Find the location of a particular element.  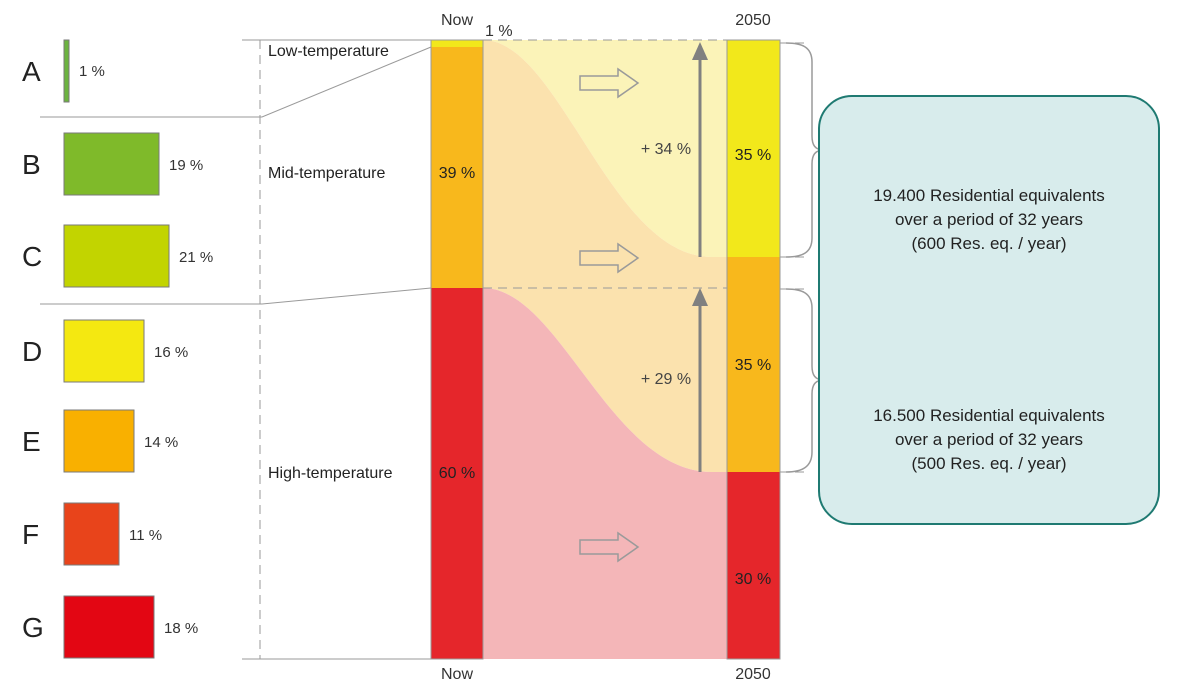

change-arrow-up-high is located at coordinates (700, 380).